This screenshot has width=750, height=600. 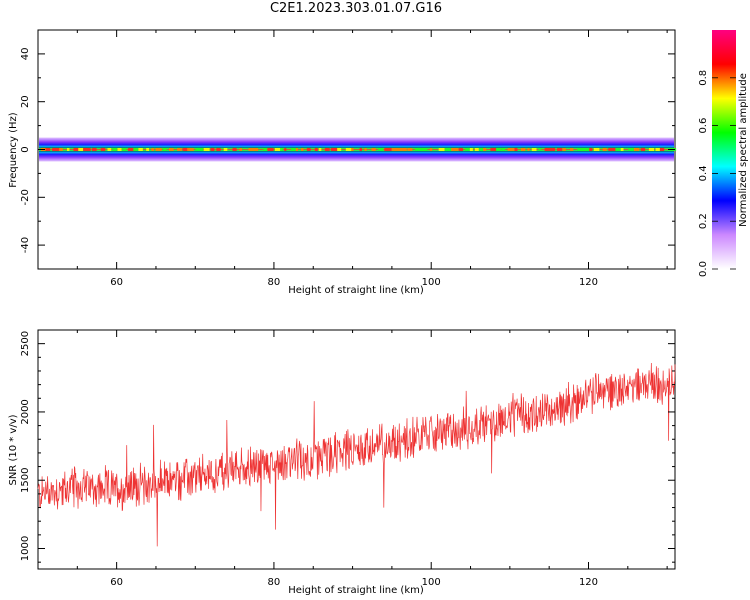 I want to click on bottom-x-axis-label: Height of straight line (km), so click(x=356, y=590).